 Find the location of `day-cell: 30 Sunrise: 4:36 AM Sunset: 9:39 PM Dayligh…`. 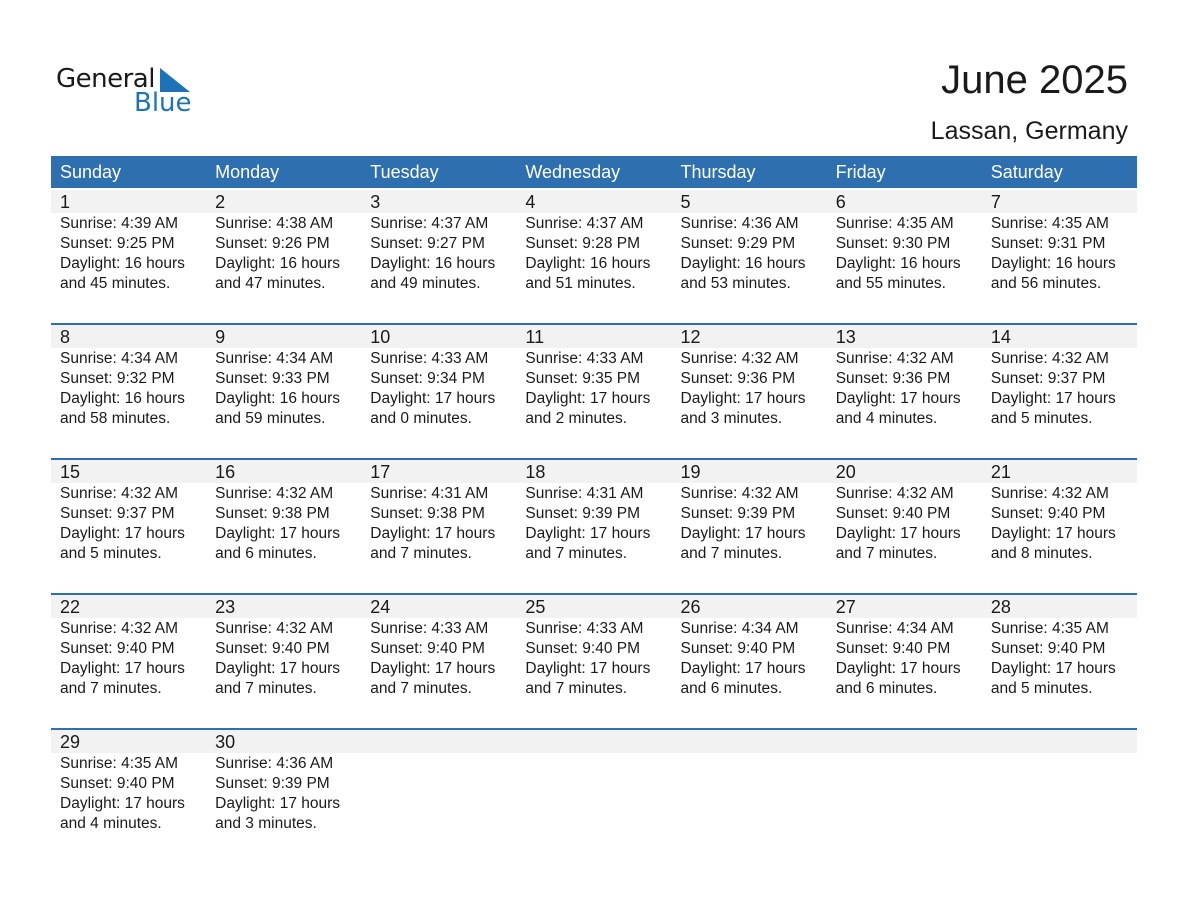

day-cell: 30 Sunrise: 4:36 AM Sunset: 9:39 PM Dayligh… is located at coordinates (283, 782).